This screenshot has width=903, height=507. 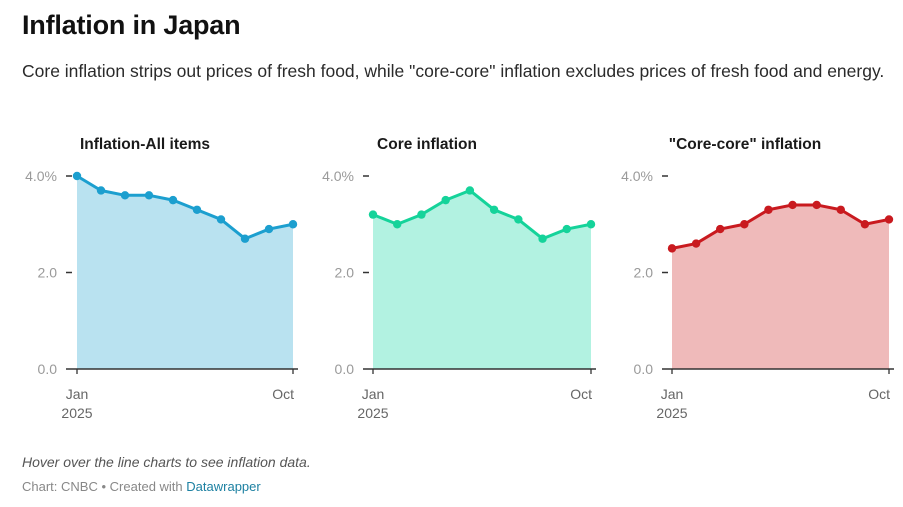 What do you see at coordinates (427, 144) in the screenshot?
I see `chart-title-core: Core inflation` at bounding box center [427, 144].